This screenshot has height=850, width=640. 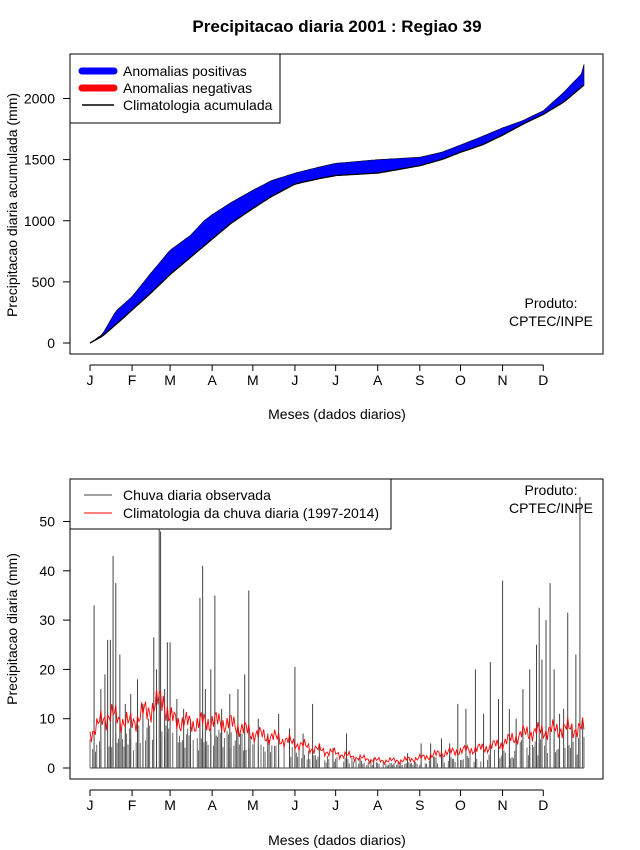 What do you see at coordinates (336, 26) in the screenshot?
I see `figure-title: Precipitacao diaria 2001 : Regiao 39` at bounding box center [336, 26].